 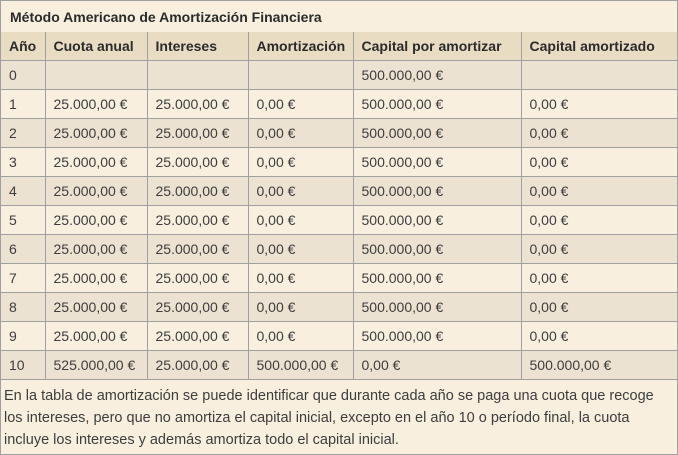 I want to click on table-cell: 7, so click(x=23, y=278).